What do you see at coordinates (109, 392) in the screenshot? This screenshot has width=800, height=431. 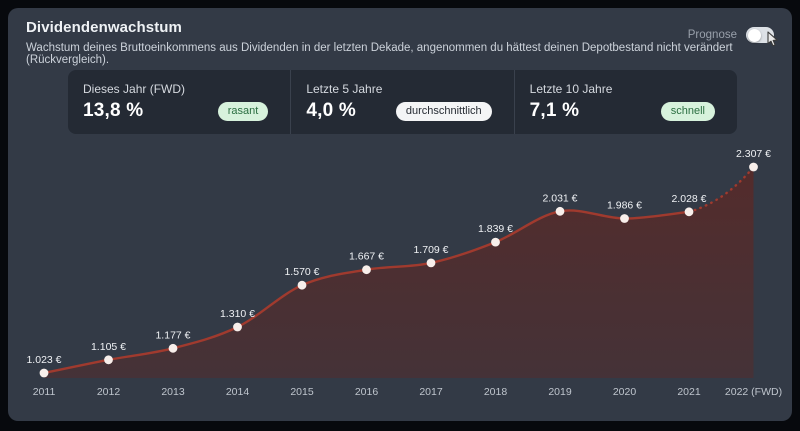 I see `x-axis-label: 2012` at bounding box center [109, 392].